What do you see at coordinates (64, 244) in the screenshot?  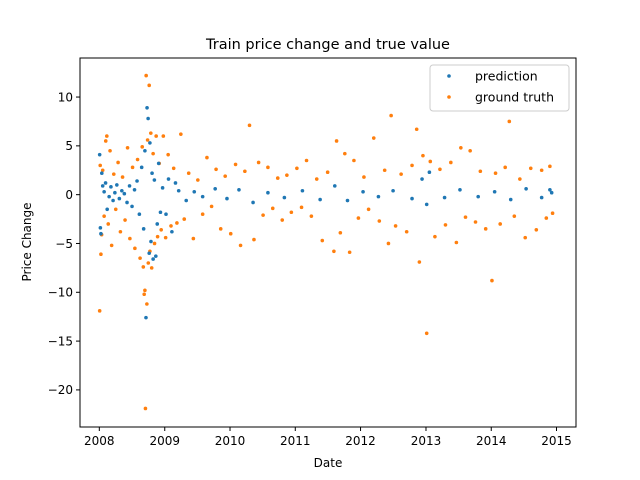 I see `y-tick-label: −5` at bounding box center [64, 244].